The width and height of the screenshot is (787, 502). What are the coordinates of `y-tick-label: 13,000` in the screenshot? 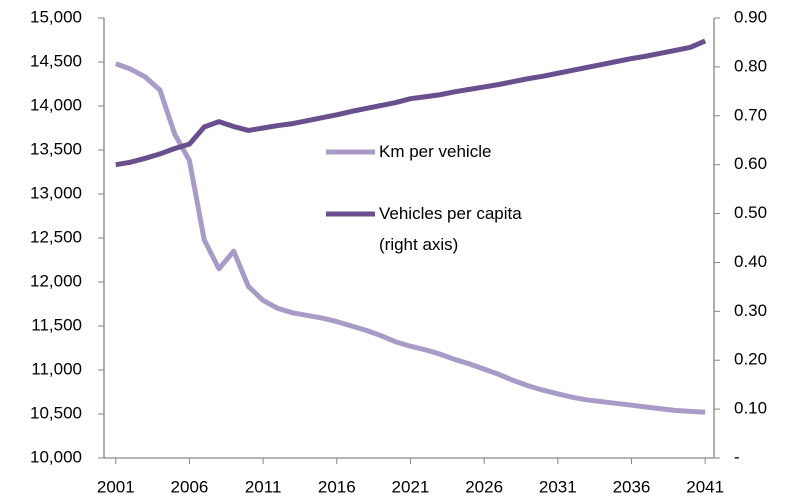 It's located at (56, 192).